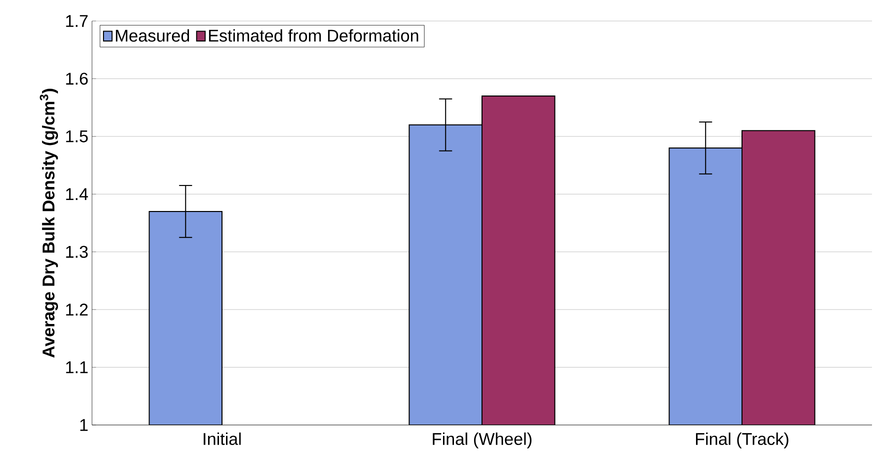 Image resolution: width=874 pixels, height=473 pixels. I want to click on y-tick-label: 1.7, so click(77, 21).